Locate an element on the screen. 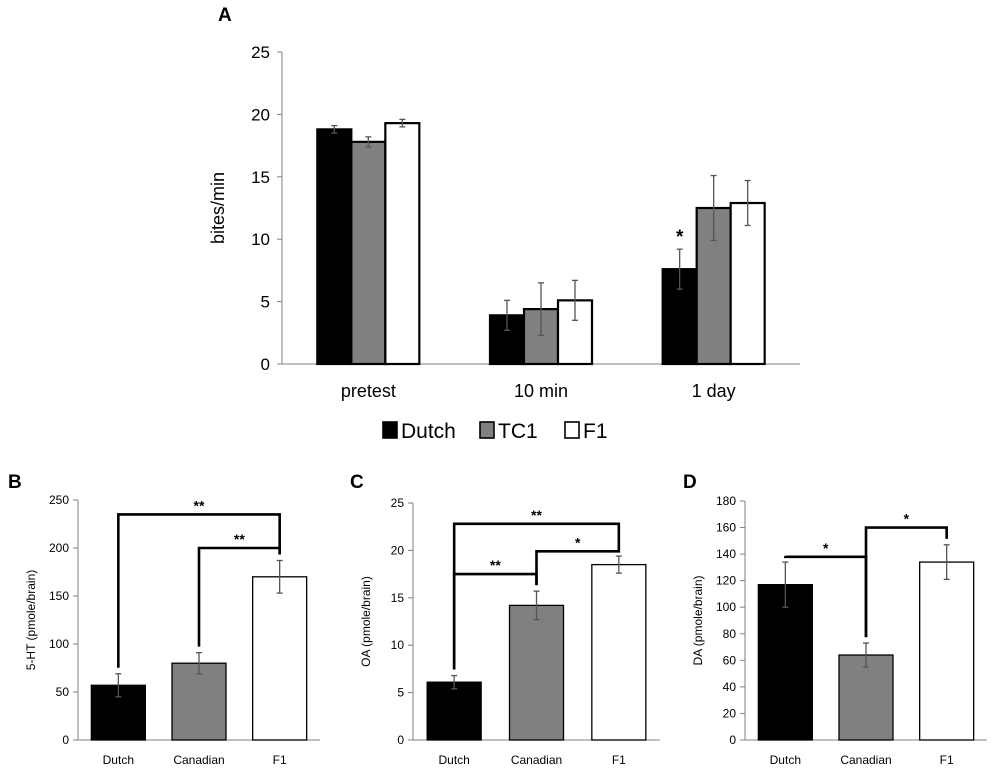 Image resolution: width=1000 pixels, height=774 pixels. bar-dutch is located at coordinates (785, 662).